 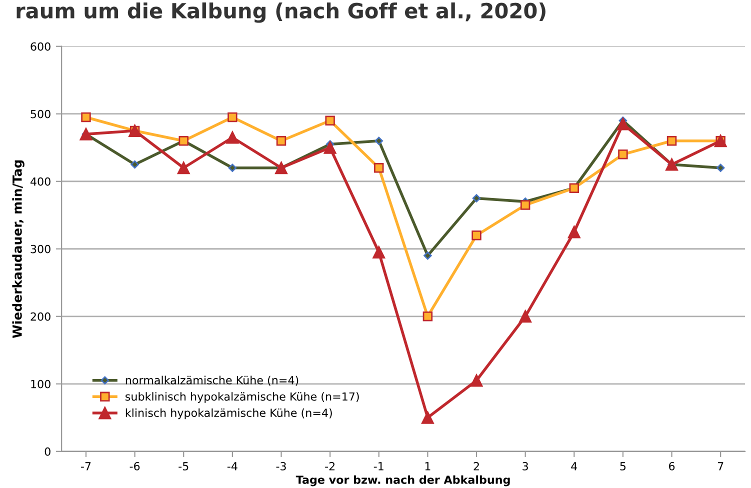 I want to click on x-tick-label: 7, so click(x=721, y=466).